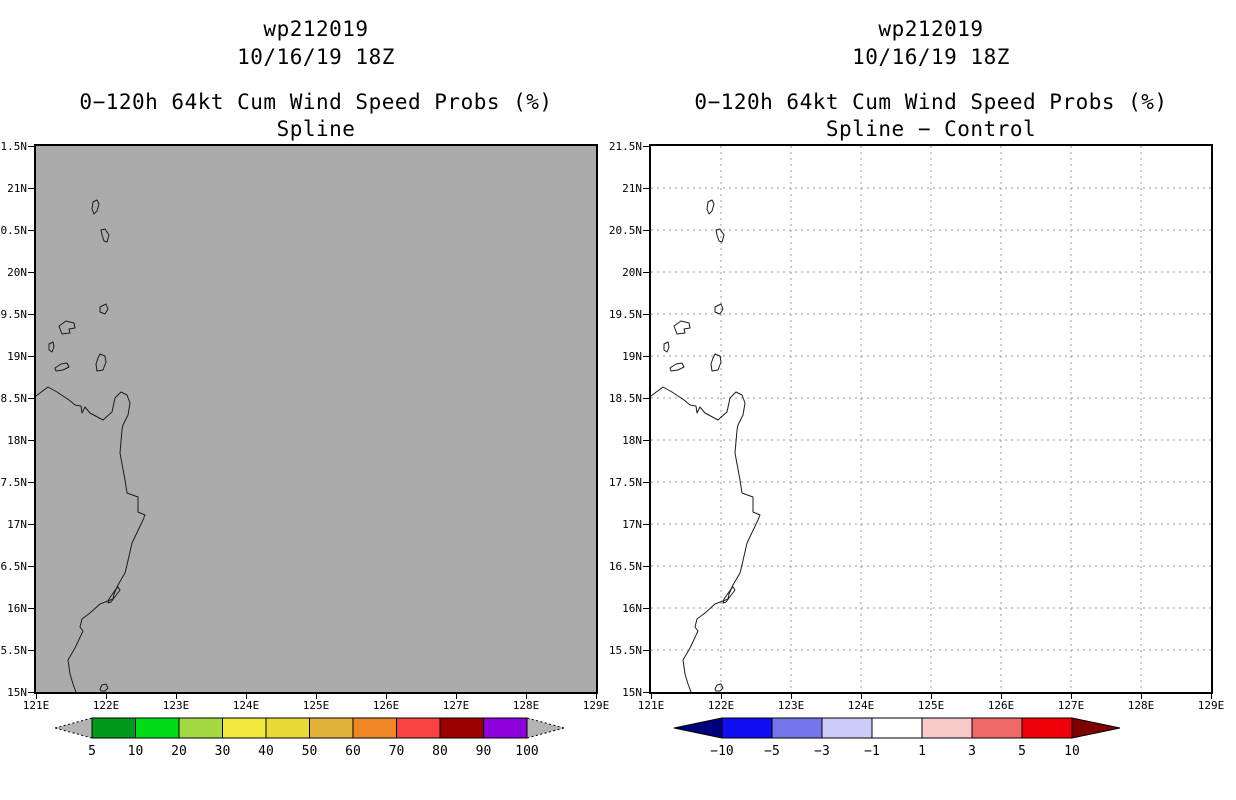  I want to click on map-canvas, so click(91, 445).